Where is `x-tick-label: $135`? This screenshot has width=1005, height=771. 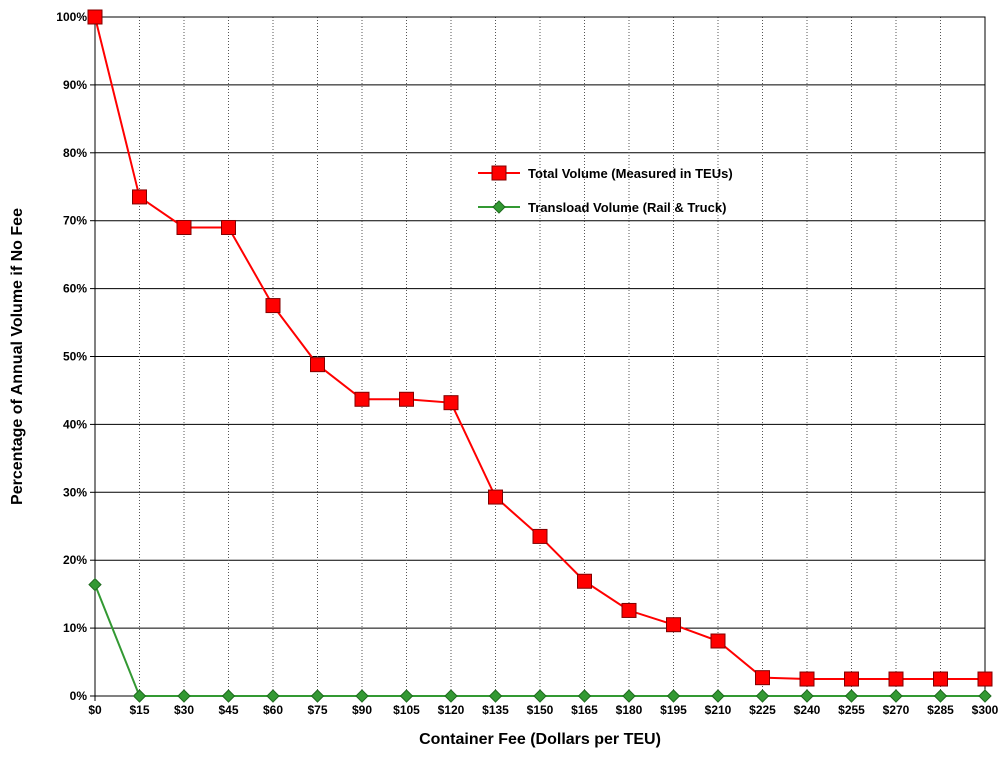
x-tick-label: $135 is located at coordinates (495, 710).